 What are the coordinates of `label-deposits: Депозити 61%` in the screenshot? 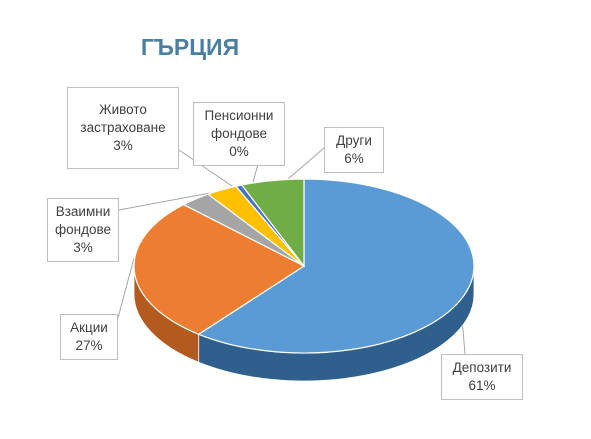 It's located at (482, 377).